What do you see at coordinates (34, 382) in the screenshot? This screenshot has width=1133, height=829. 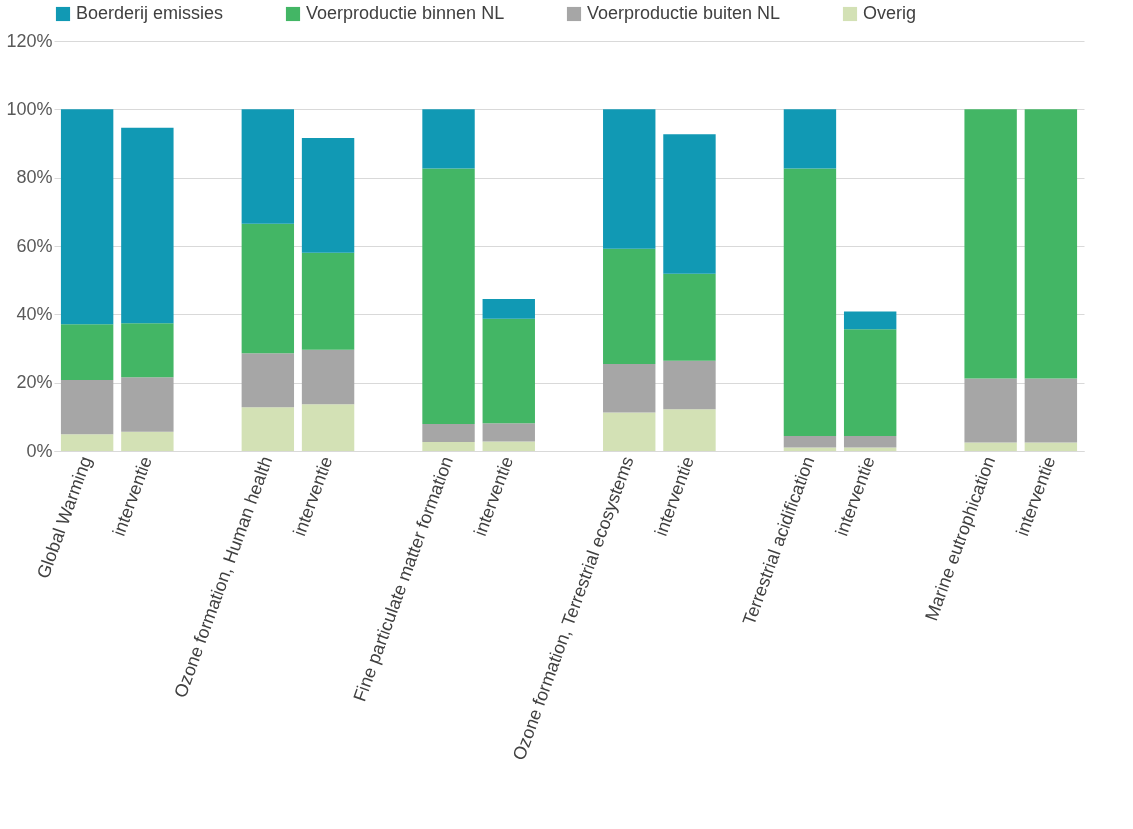 I see `y-tick-label: 20%` at bounding box center [34, 382].